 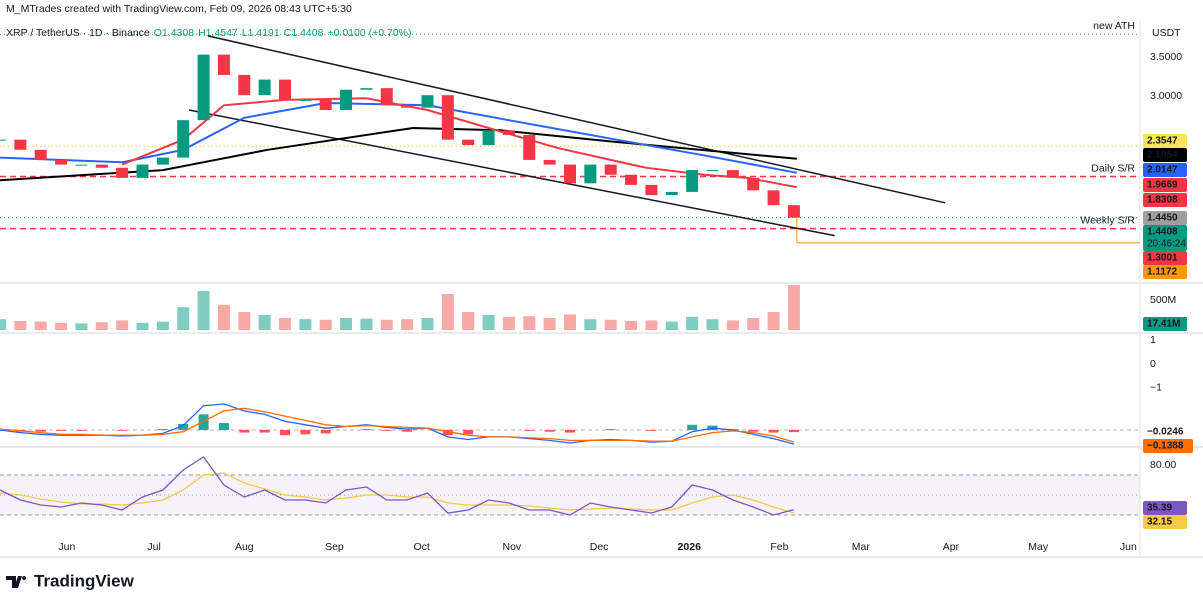 What do you see at coordinates (1038, 547) in the screenshot?
I see `x-tick-label: May` at bounding box center [1038, 547].